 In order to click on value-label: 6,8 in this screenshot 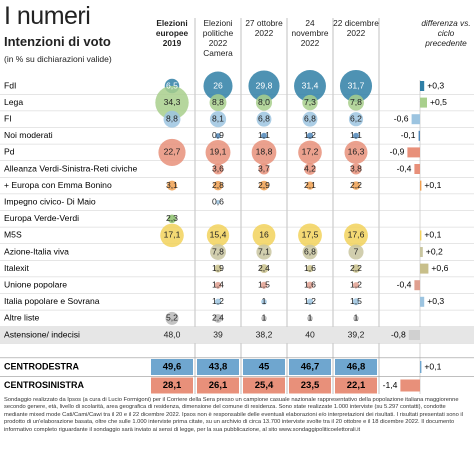, I will do `click(264, 118)`.